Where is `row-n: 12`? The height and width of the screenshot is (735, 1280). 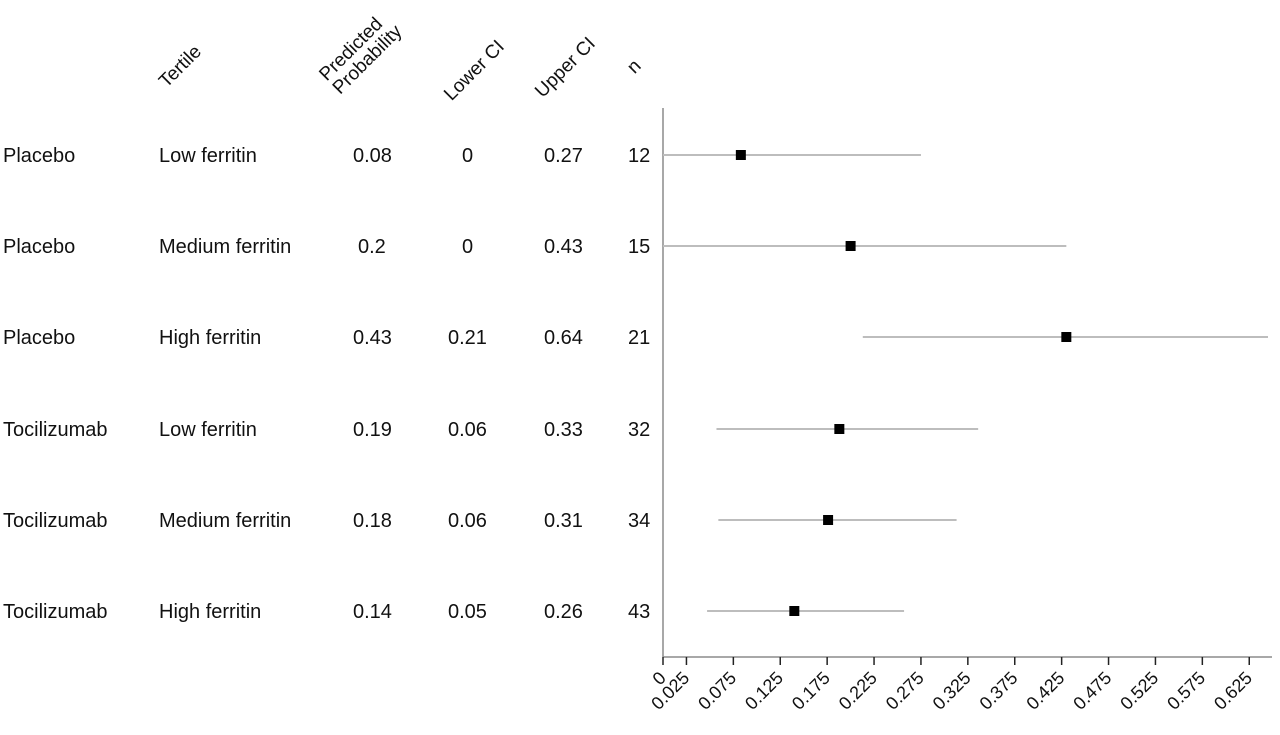
row-n: 12 is located at coordinates (639, 156).